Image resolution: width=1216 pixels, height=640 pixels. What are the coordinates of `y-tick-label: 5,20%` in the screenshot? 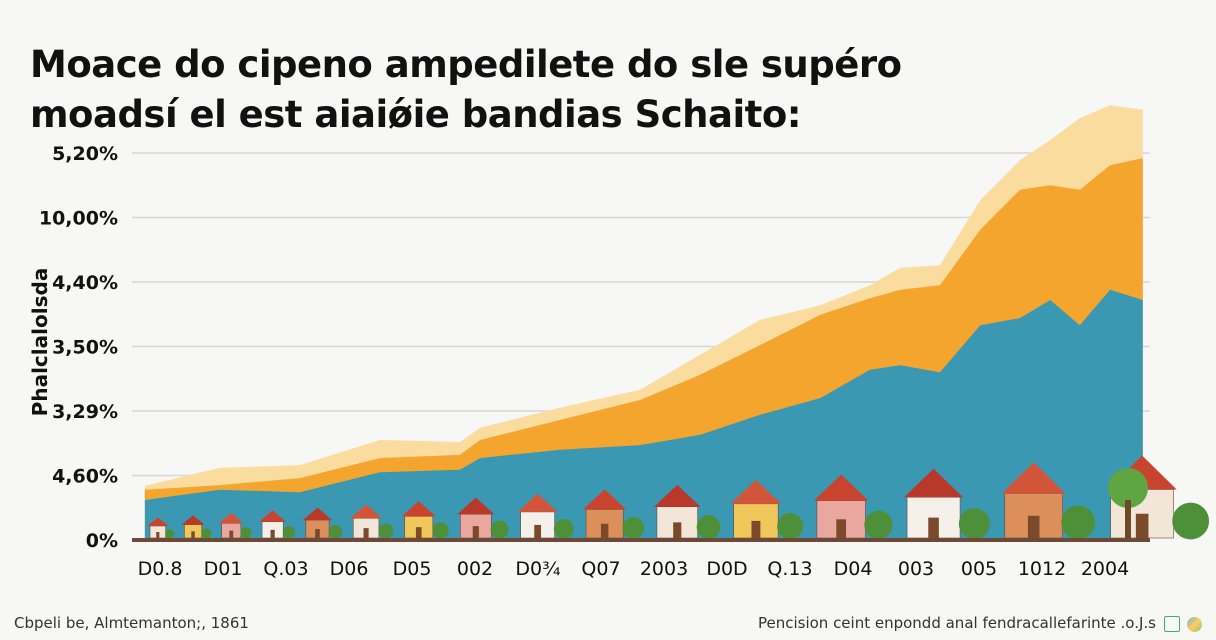 It's located at (85, 154).